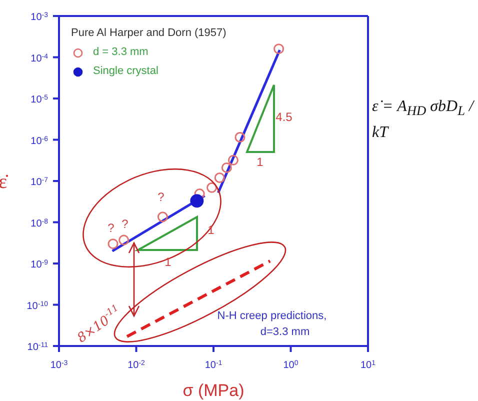 The width and height of the screenshot is (478, 401). What do you see at coordinates (59, 365) in the screenshot?
I see `x-tick-label: 10$^{-3}$` at bounding box center [59, 365].